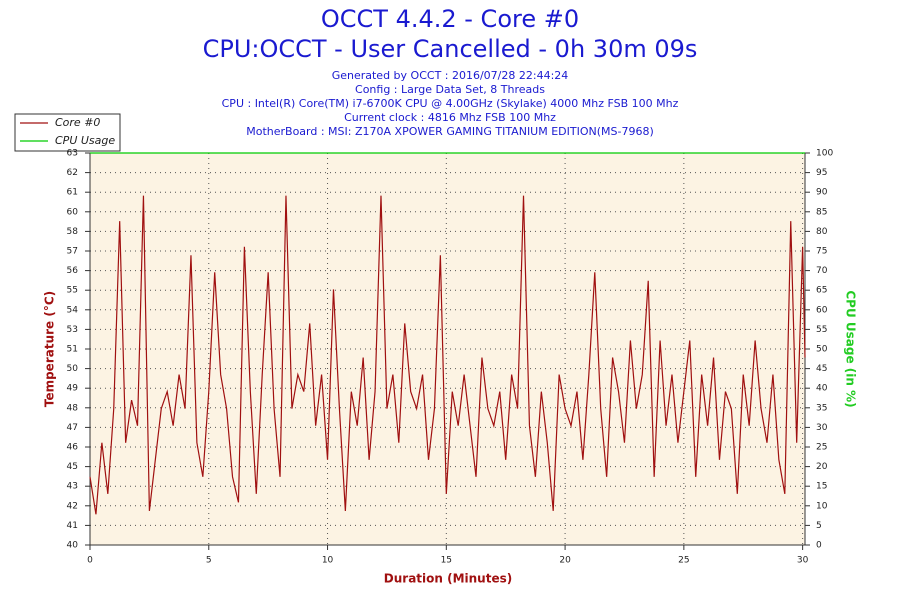 Image resolution: width=900 pixels, height=600 pixels. Describe the element at coordinates (822, 467) in the screenshot. I see `y2-tick-label: 20` at that location.